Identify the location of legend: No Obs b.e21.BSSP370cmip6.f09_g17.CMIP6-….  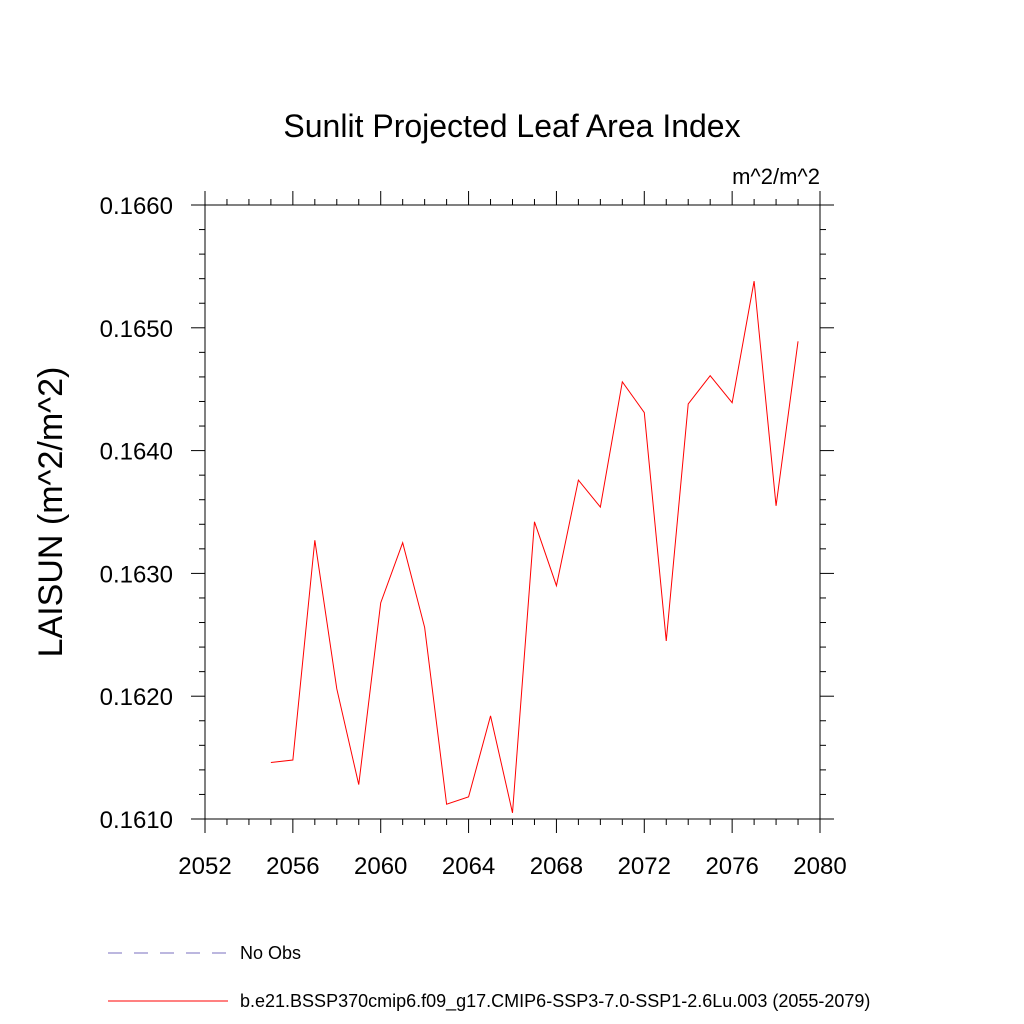
(489, 977).